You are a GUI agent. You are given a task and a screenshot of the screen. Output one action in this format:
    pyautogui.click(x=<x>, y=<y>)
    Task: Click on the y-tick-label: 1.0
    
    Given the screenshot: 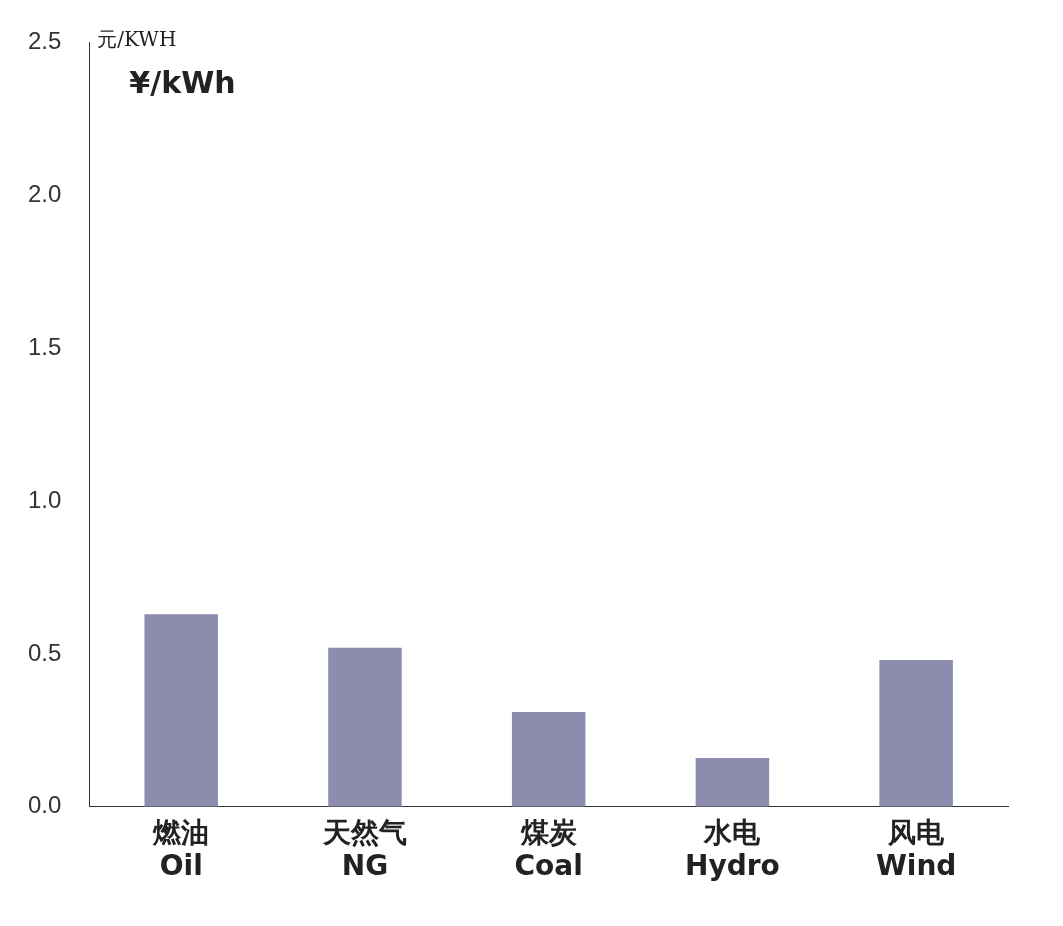 What is the action you would take?
    pyautogui.click(x=44, y=499)
    